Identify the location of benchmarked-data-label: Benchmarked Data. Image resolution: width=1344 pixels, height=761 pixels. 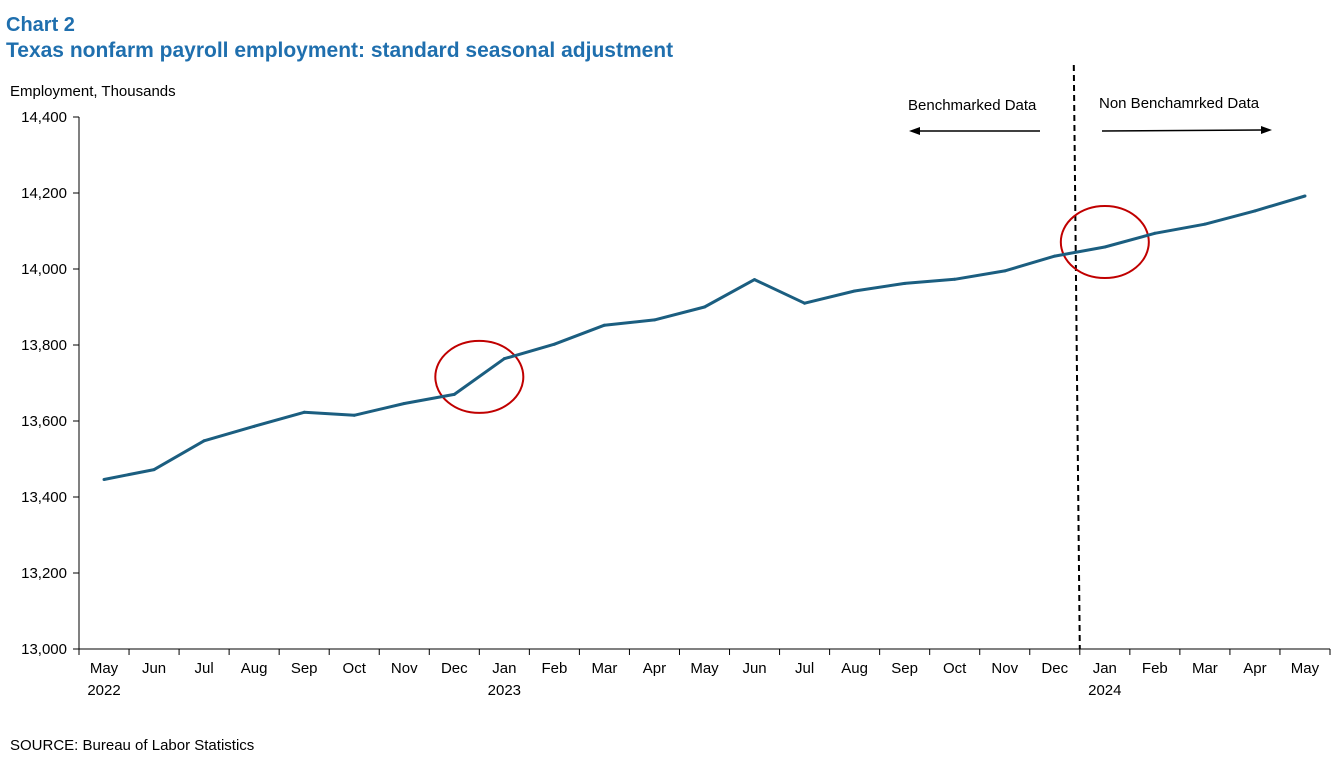
(972, 105).